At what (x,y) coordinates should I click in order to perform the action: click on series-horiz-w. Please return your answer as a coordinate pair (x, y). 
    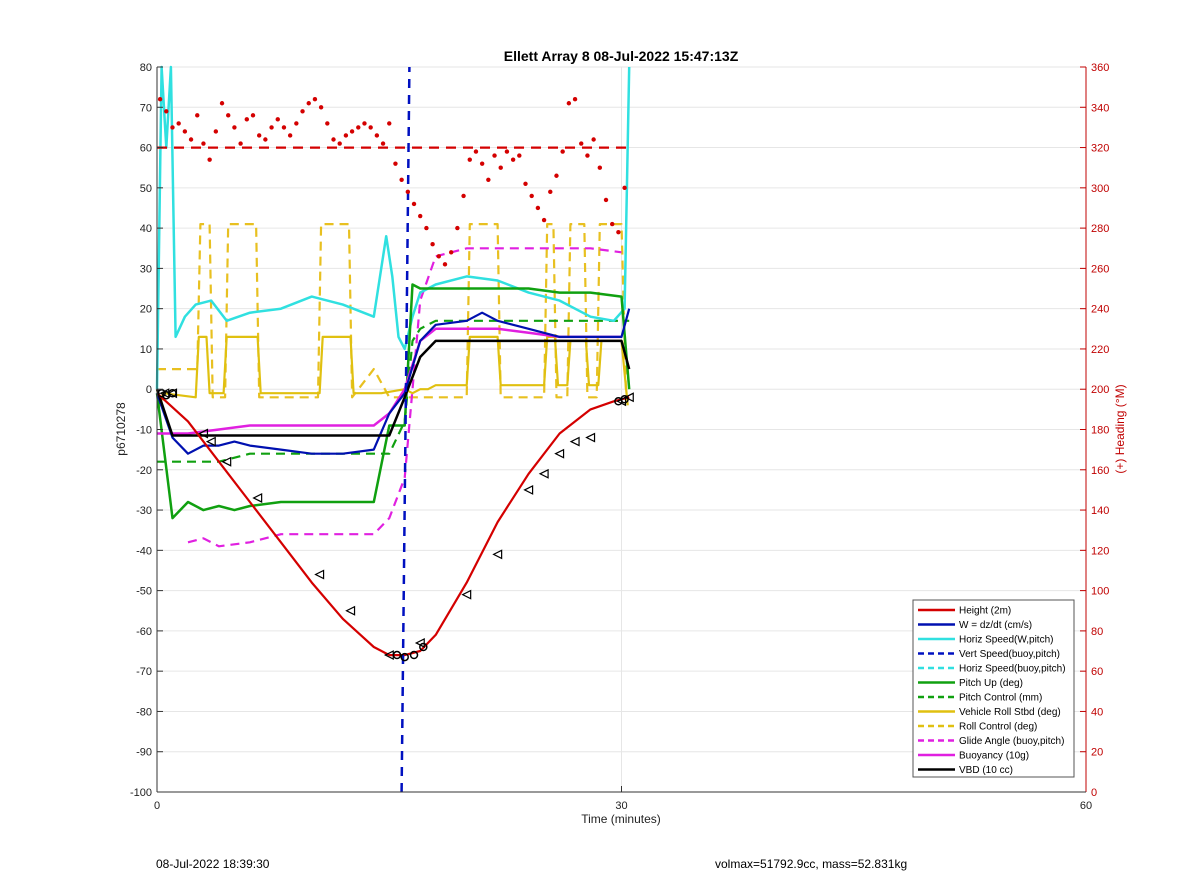
    Looking at the image, I should click on (393, 227).